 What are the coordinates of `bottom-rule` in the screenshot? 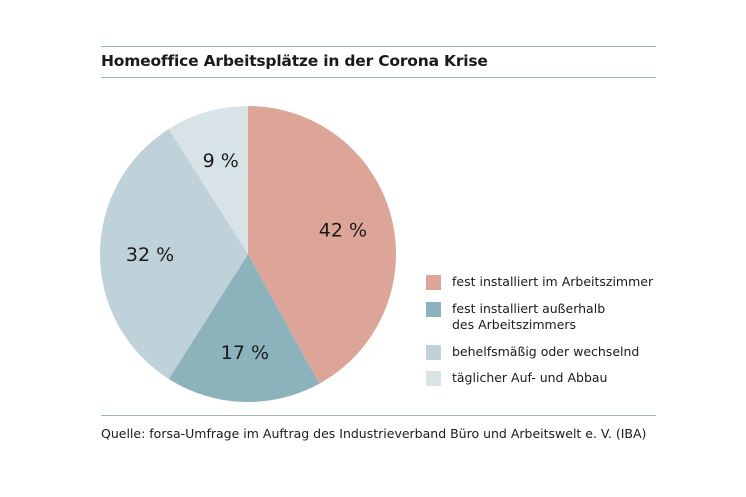 It's located at (378, 415).